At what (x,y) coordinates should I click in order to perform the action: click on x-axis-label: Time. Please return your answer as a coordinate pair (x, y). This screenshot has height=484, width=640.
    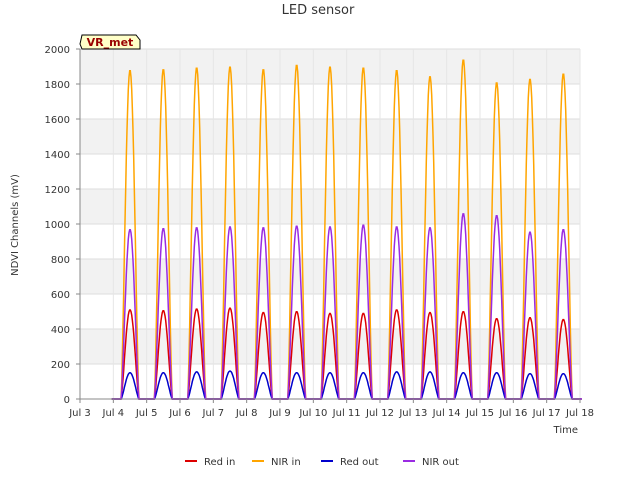
    Looking at the image, I should click on (565, 430).